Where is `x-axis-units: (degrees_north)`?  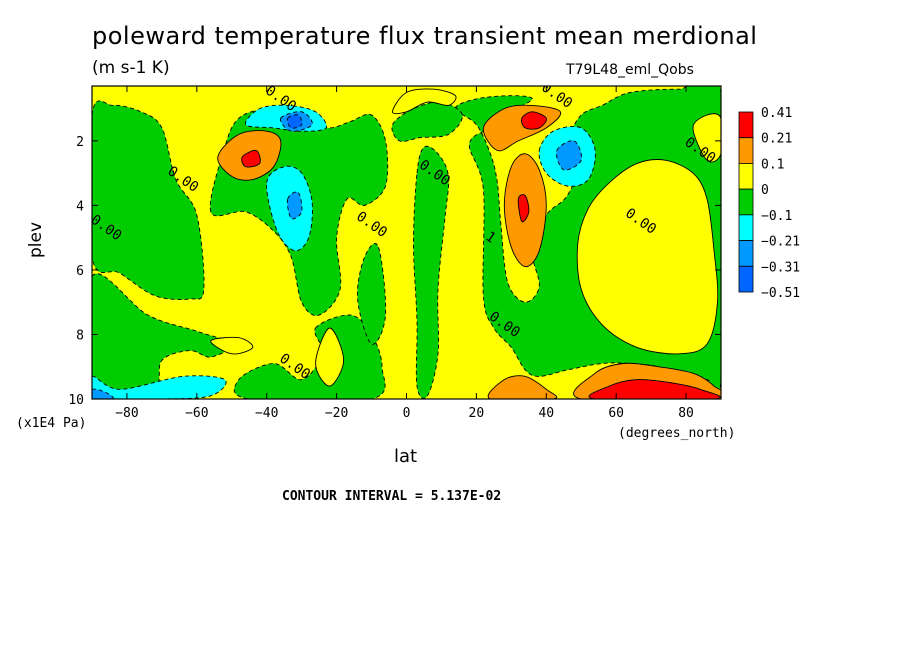 x-axis-units: (degrees_north) is located at coordinates (677, 433).